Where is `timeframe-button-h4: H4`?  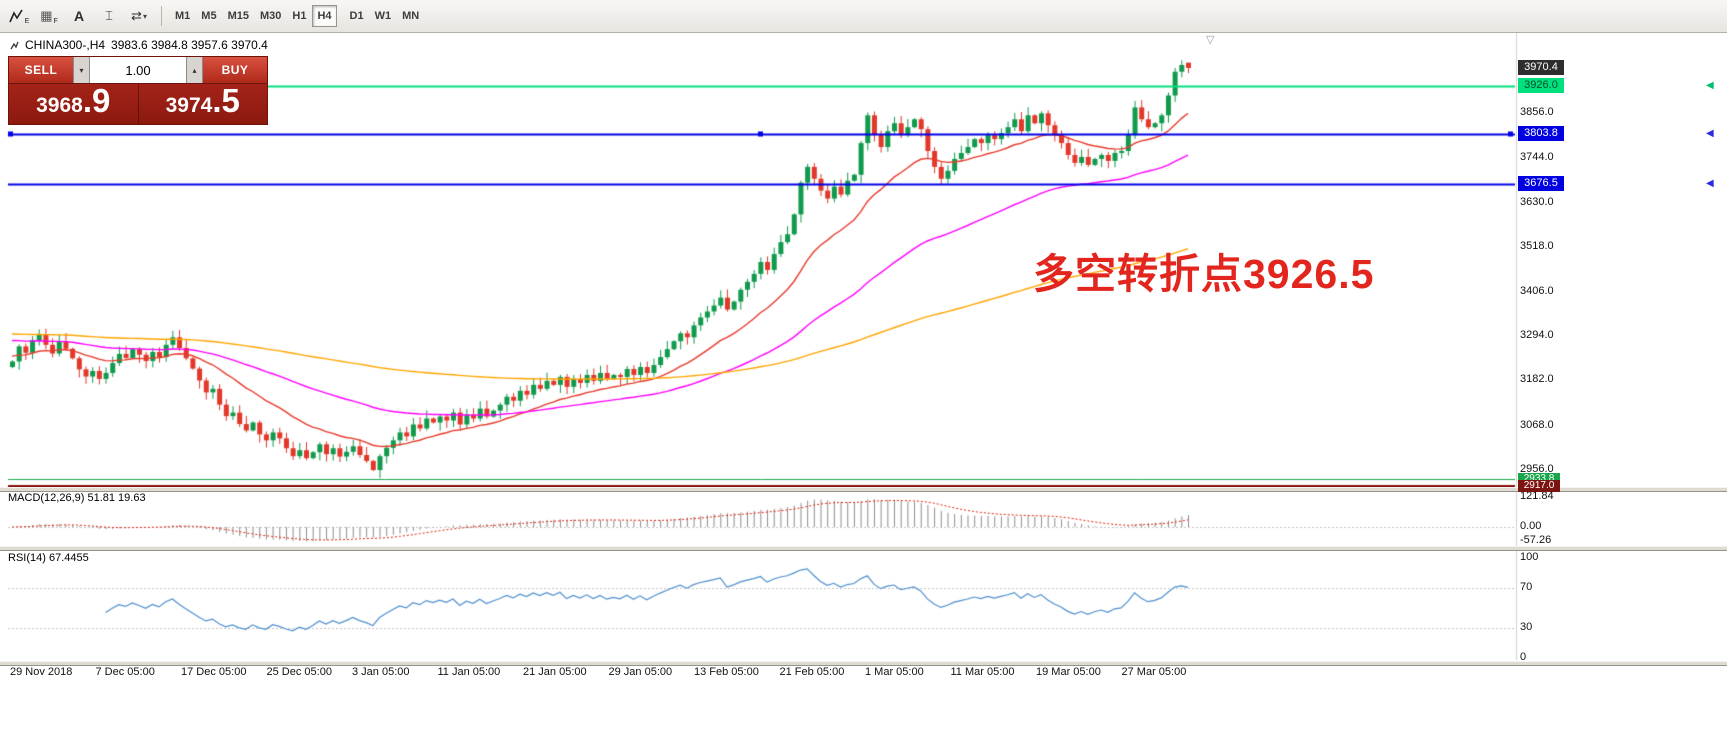 timeframe-button-h4: H4 is located at coordinates (324, 16).